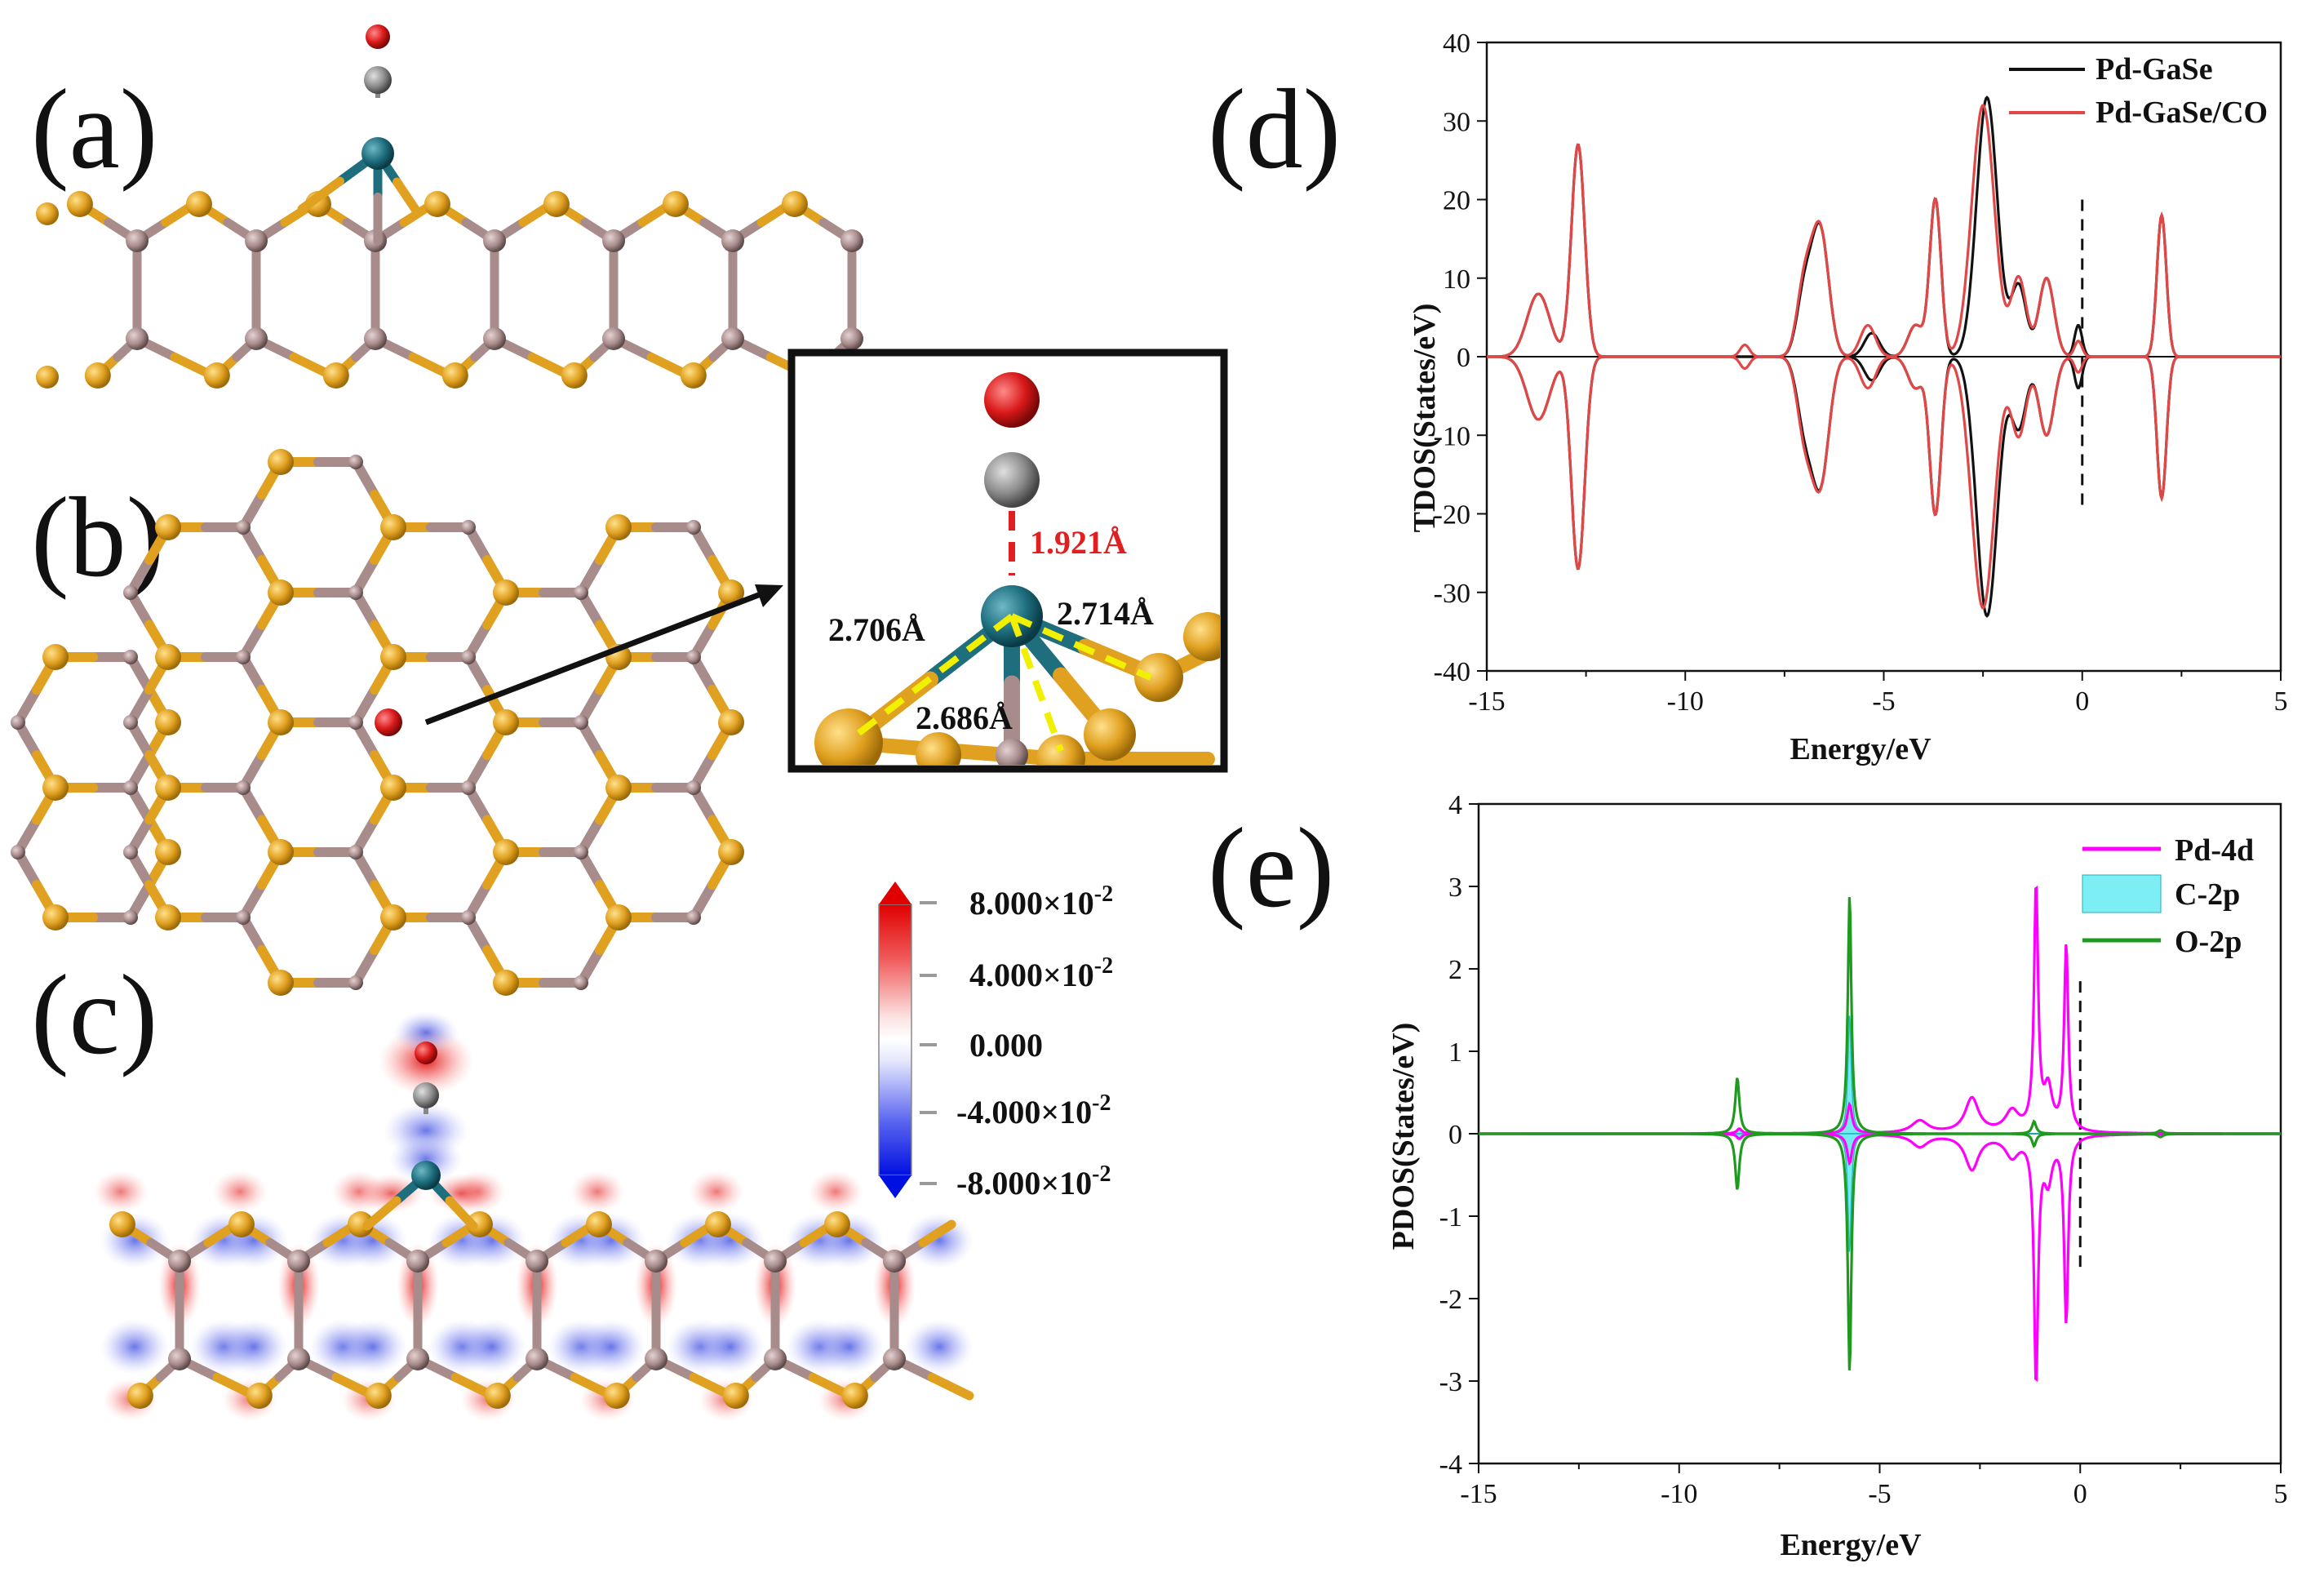 This screenshot has width=2324, height=1590. I want to click on panel-label-a: (a), so click(94, 129).